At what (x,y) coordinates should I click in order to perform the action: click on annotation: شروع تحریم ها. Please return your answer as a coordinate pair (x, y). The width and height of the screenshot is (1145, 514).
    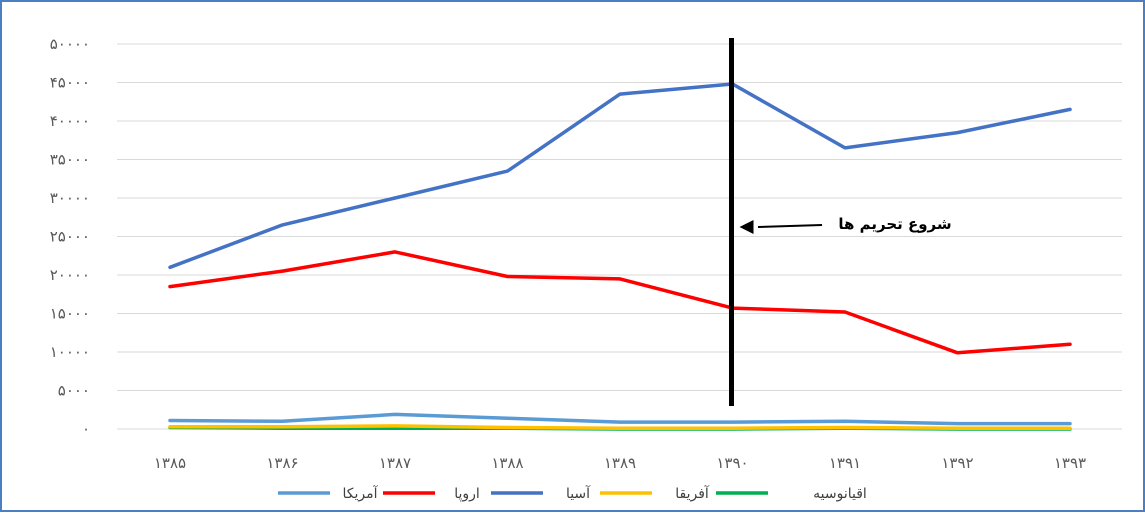
    Looking at the image, I should click on (842, 222).